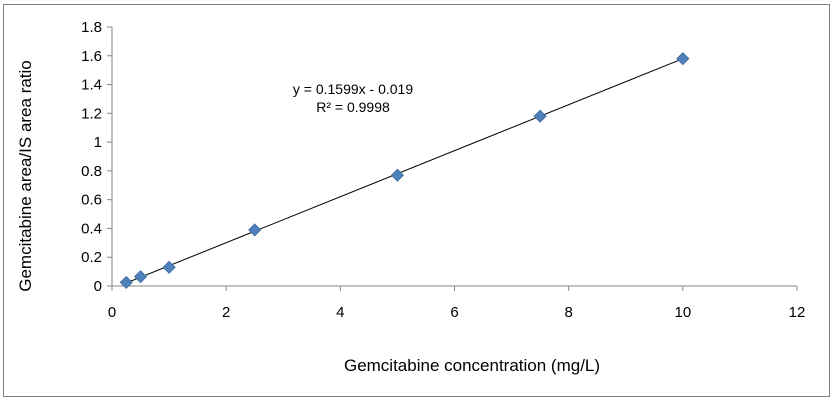 The width and height of the screenshot is (837, 404). I want to click on y-tick-label: 1.6, so click(91, 56).